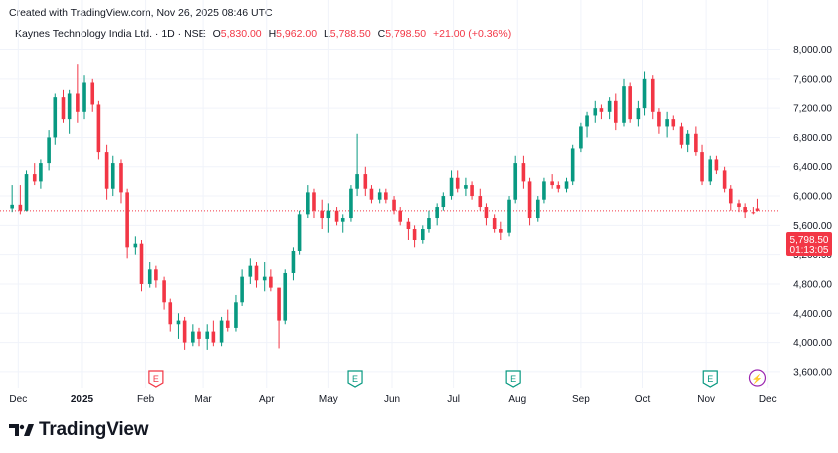 The height and width of the screenshot is (453, 838). What do you see at coordinates (517, 399) in the screenshot?
I see `x-tick-label: Aug` at bounding box center [517, 399].